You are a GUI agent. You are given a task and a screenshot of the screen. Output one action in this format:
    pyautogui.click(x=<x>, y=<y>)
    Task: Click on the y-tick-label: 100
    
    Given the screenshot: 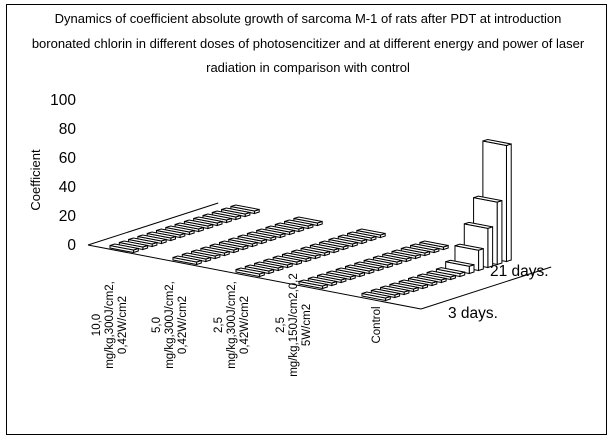 What is the action you would take?
    pyautogui.click(x=63, y=100)
    